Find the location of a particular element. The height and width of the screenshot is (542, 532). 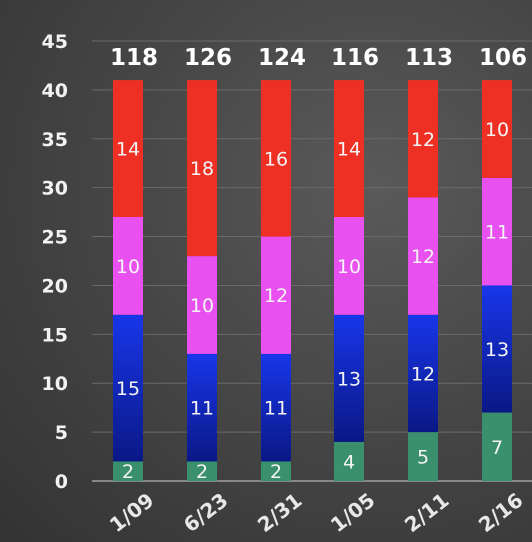

y-tick-label: 20 is located at coordinates (55, 286).